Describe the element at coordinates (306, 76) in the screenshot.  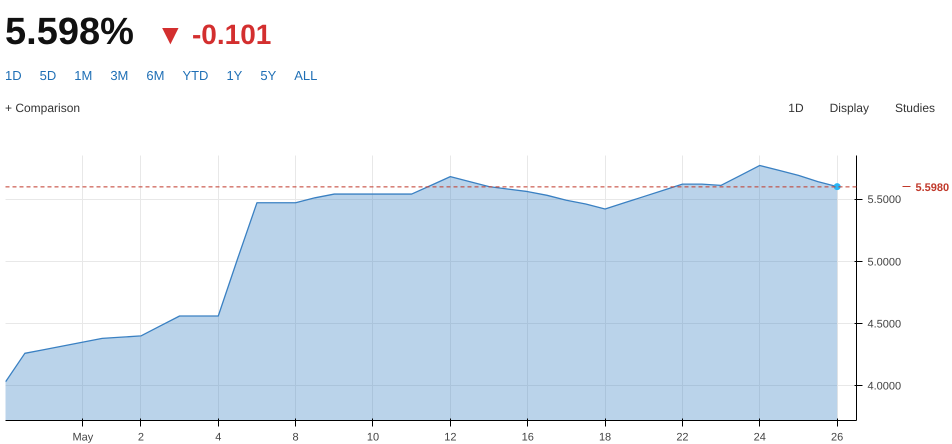
I see `text: ALL` at that location.